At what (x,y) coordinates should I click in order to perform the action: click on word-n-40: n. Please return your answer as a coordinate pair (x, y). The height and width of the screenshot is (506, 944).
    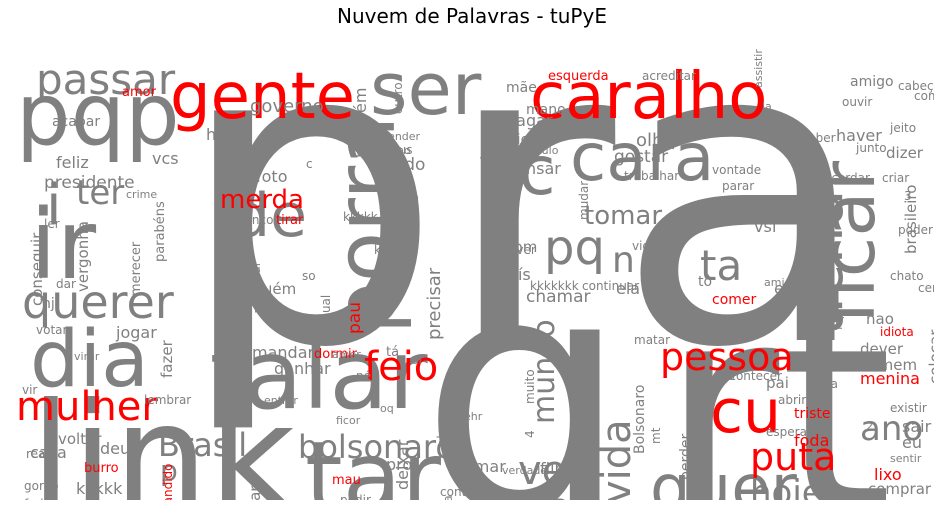
    Looking at the image, I should click on (623, 260).